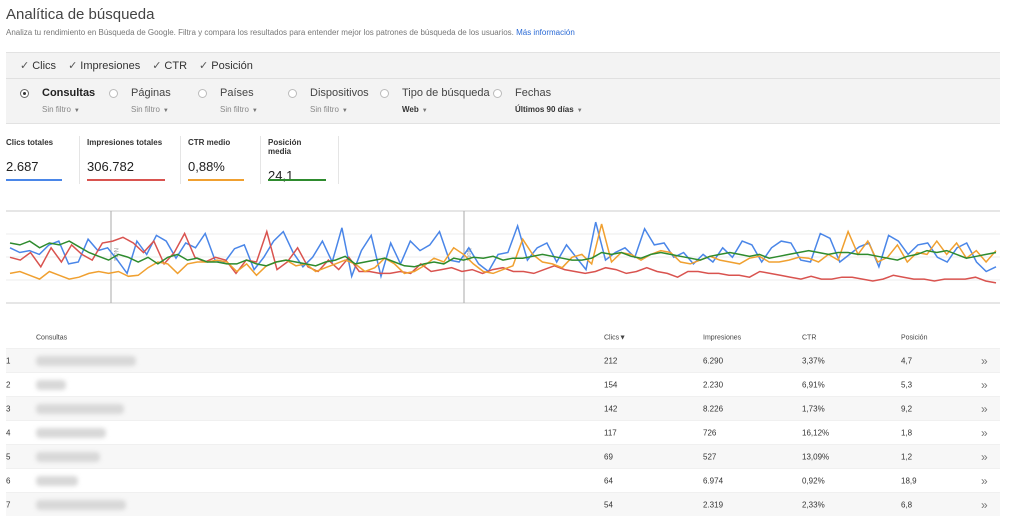  I want to click on table-row: 3 142 8.226 1,73% 9,2 », so click(503, 408).